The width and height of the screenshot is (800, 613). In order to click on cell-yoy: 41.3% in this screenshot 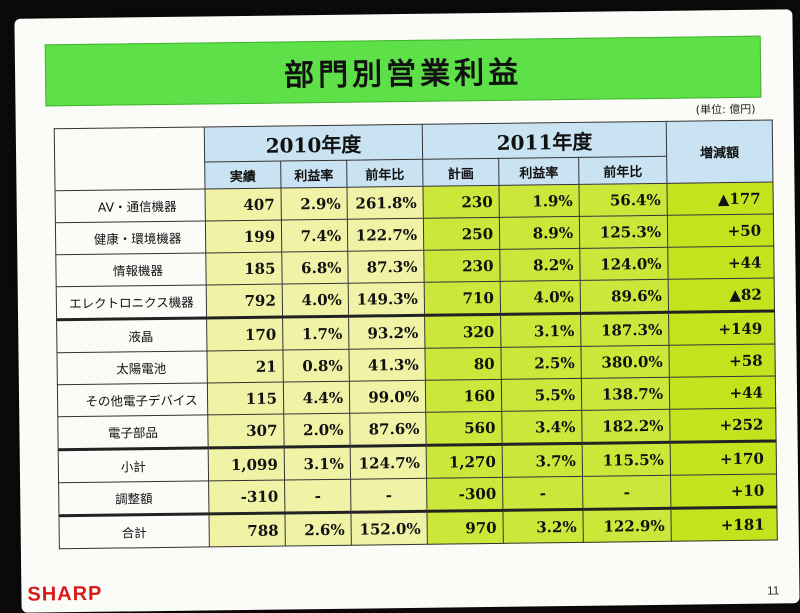, I will do `click(387, 365)`.